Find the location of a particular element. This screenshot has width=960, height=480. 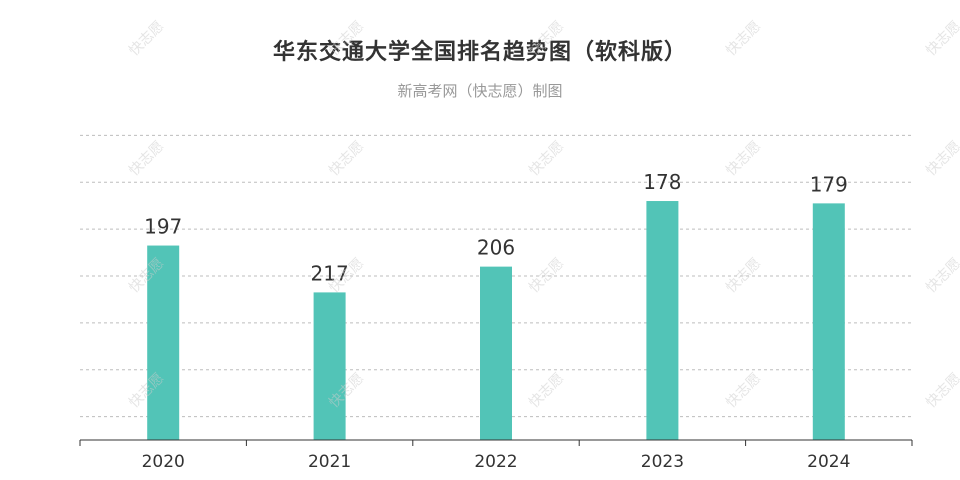

data-label-2023: 178 is located at coordinates (662, 182).